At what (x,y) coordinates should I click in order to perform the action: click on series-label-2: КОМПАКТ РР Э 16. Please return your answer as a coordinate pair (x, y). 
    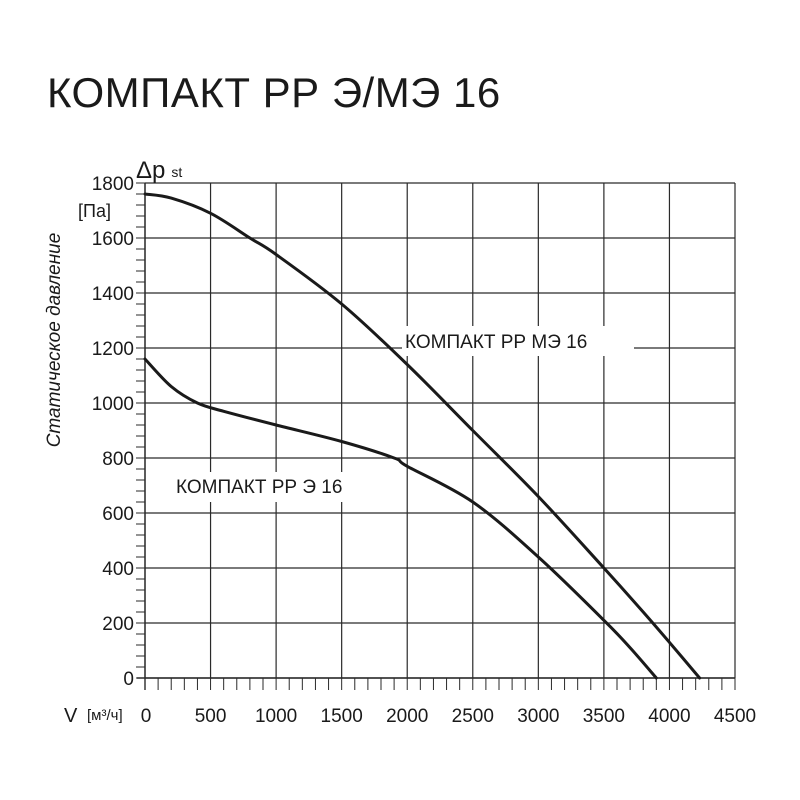
    Looking at the image, I should click on (259, 487).